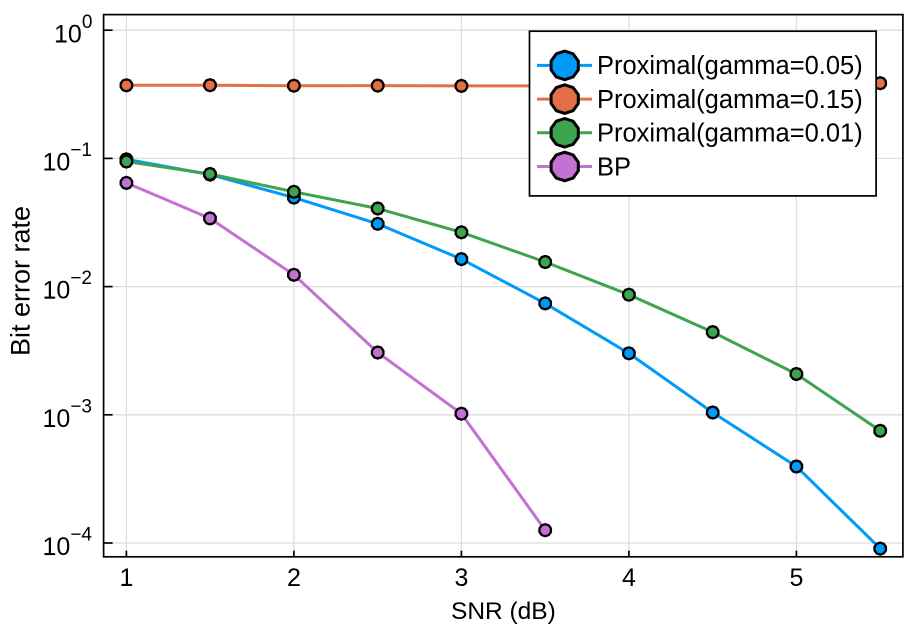  What do you see at coordinates (730, 100) in the screenshot?
I see `svg-text: Proximal(gamma=0.15)` at bounding box center [730, 100].